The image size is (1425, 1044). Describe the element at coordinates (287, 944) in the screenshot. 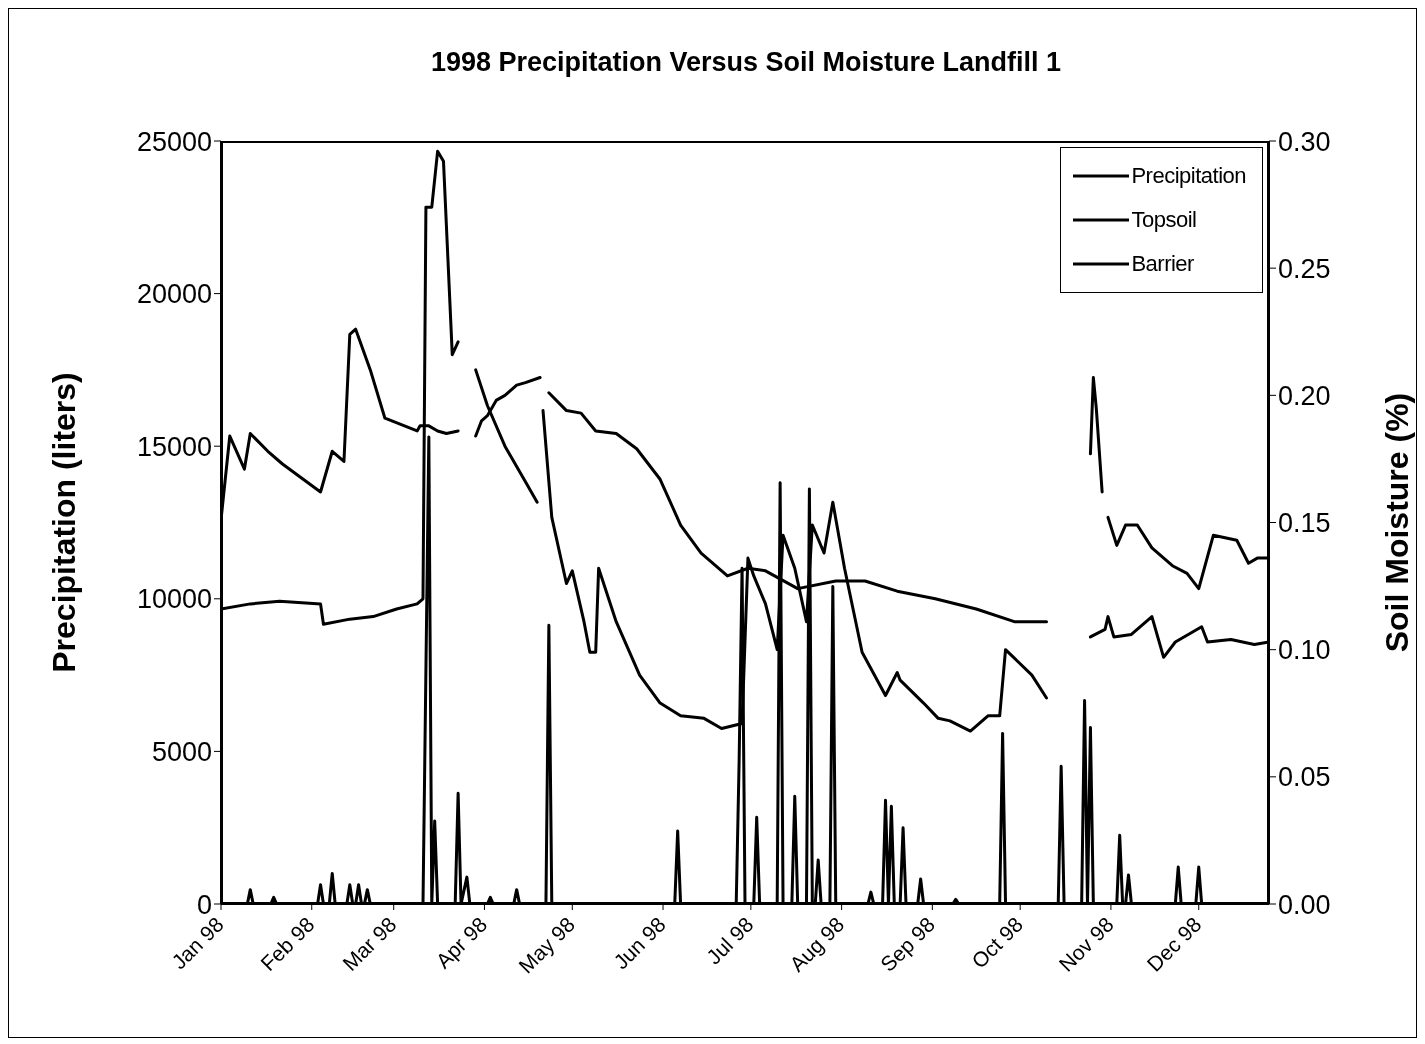

I see `x-tick-label: Feb 98` at that location.